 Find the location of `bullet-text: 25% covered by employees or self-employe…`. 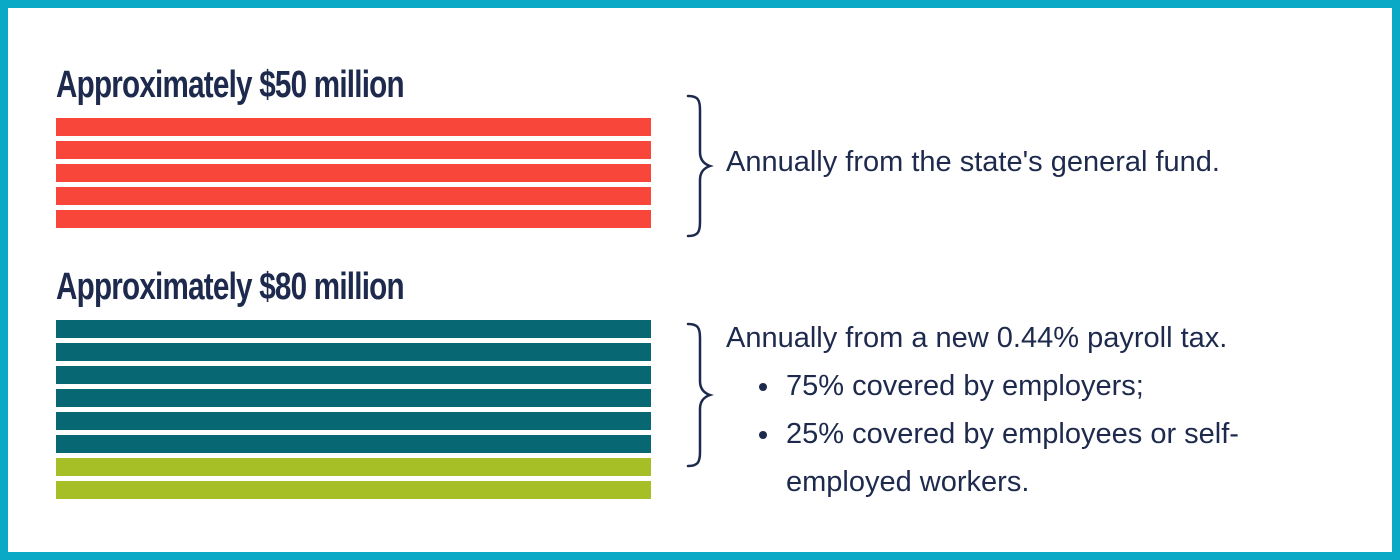

bullet-text: 25% covered by employees or self-employe… is located at coordinates (1012, 458).